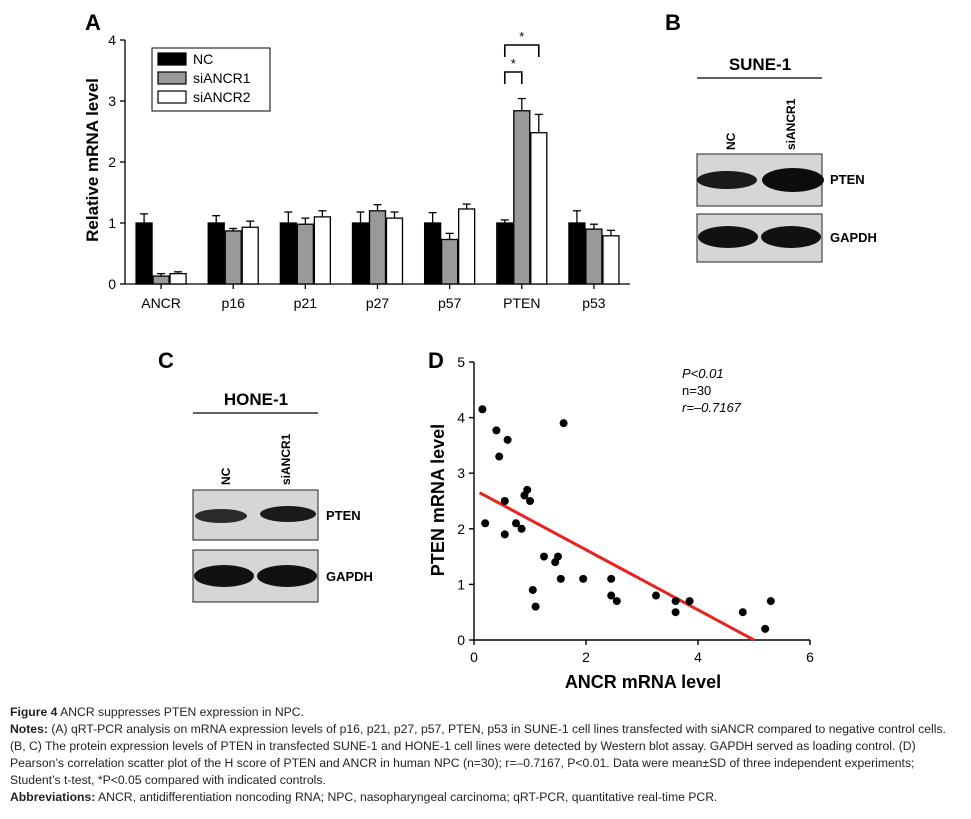 The height and width of the screenshot is (819, 971). I want to click on scatter-x-tick-label: 0, so click(474, 657).